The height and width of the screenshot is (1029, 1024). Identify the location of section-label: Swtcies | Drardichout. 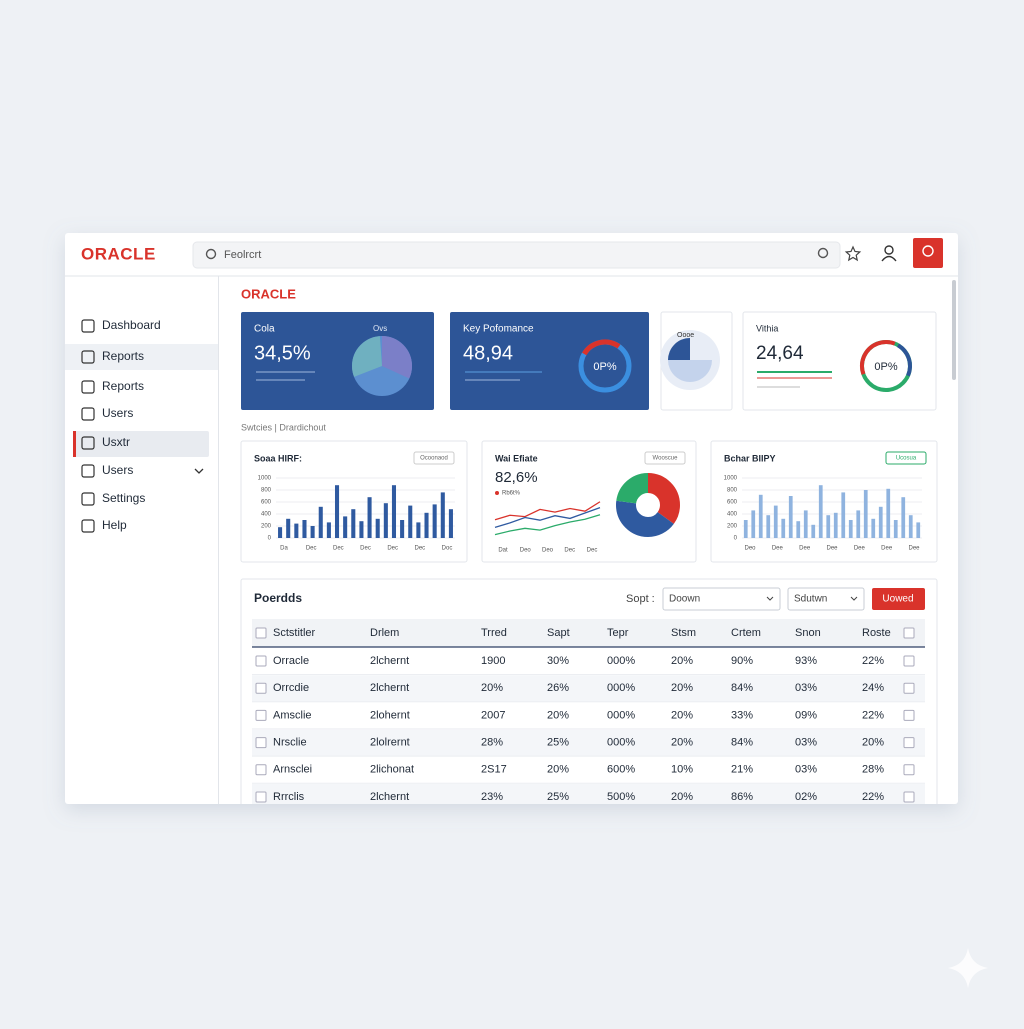
(283, 427).